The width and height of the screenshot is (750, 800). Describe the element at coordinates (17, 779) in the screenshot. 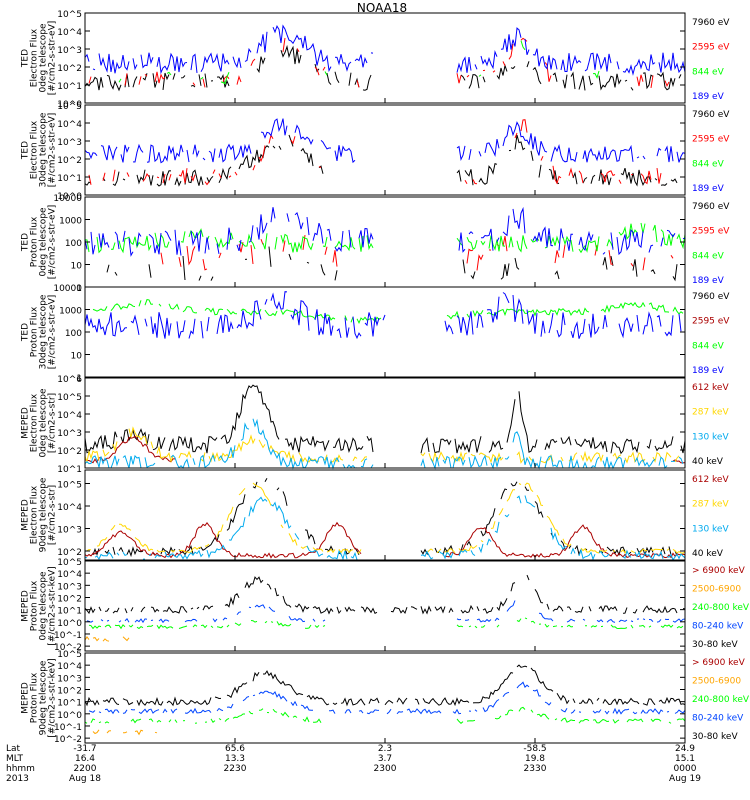

I see `x-row-label: 2013` at that location.